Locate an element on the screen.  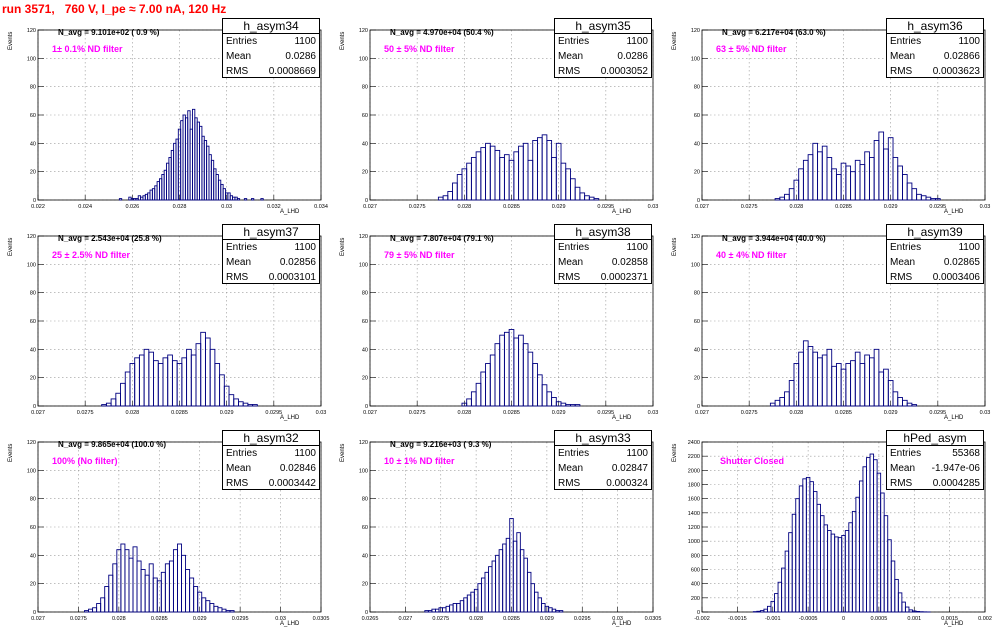
y-tick-label: 1000 is located at coordinates (694, 542).